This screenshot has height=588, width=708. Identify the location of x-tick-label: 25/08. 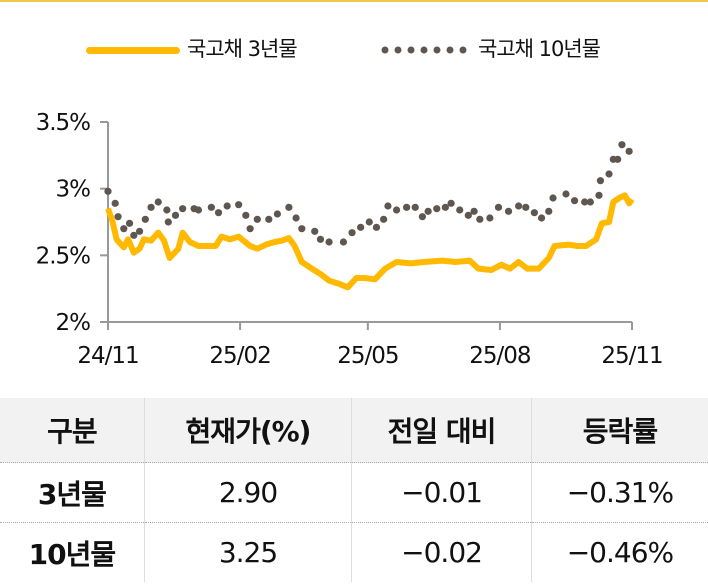
(500, 356).